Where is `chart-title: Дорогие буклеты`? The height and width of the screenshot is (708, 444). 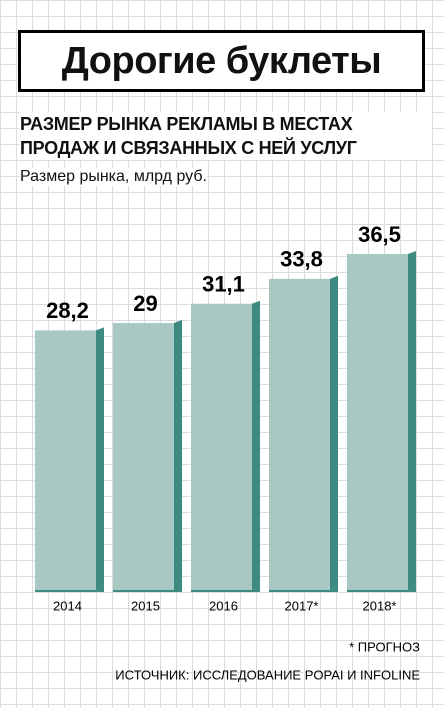 chart-title: Дорогие буклеты is located at coordinates (221, 61).